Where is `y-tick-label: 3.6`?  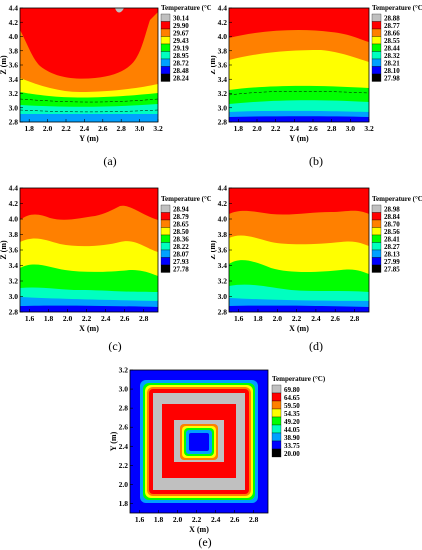 y-tick-label: 3.6 is located at coordinates (223, 65).